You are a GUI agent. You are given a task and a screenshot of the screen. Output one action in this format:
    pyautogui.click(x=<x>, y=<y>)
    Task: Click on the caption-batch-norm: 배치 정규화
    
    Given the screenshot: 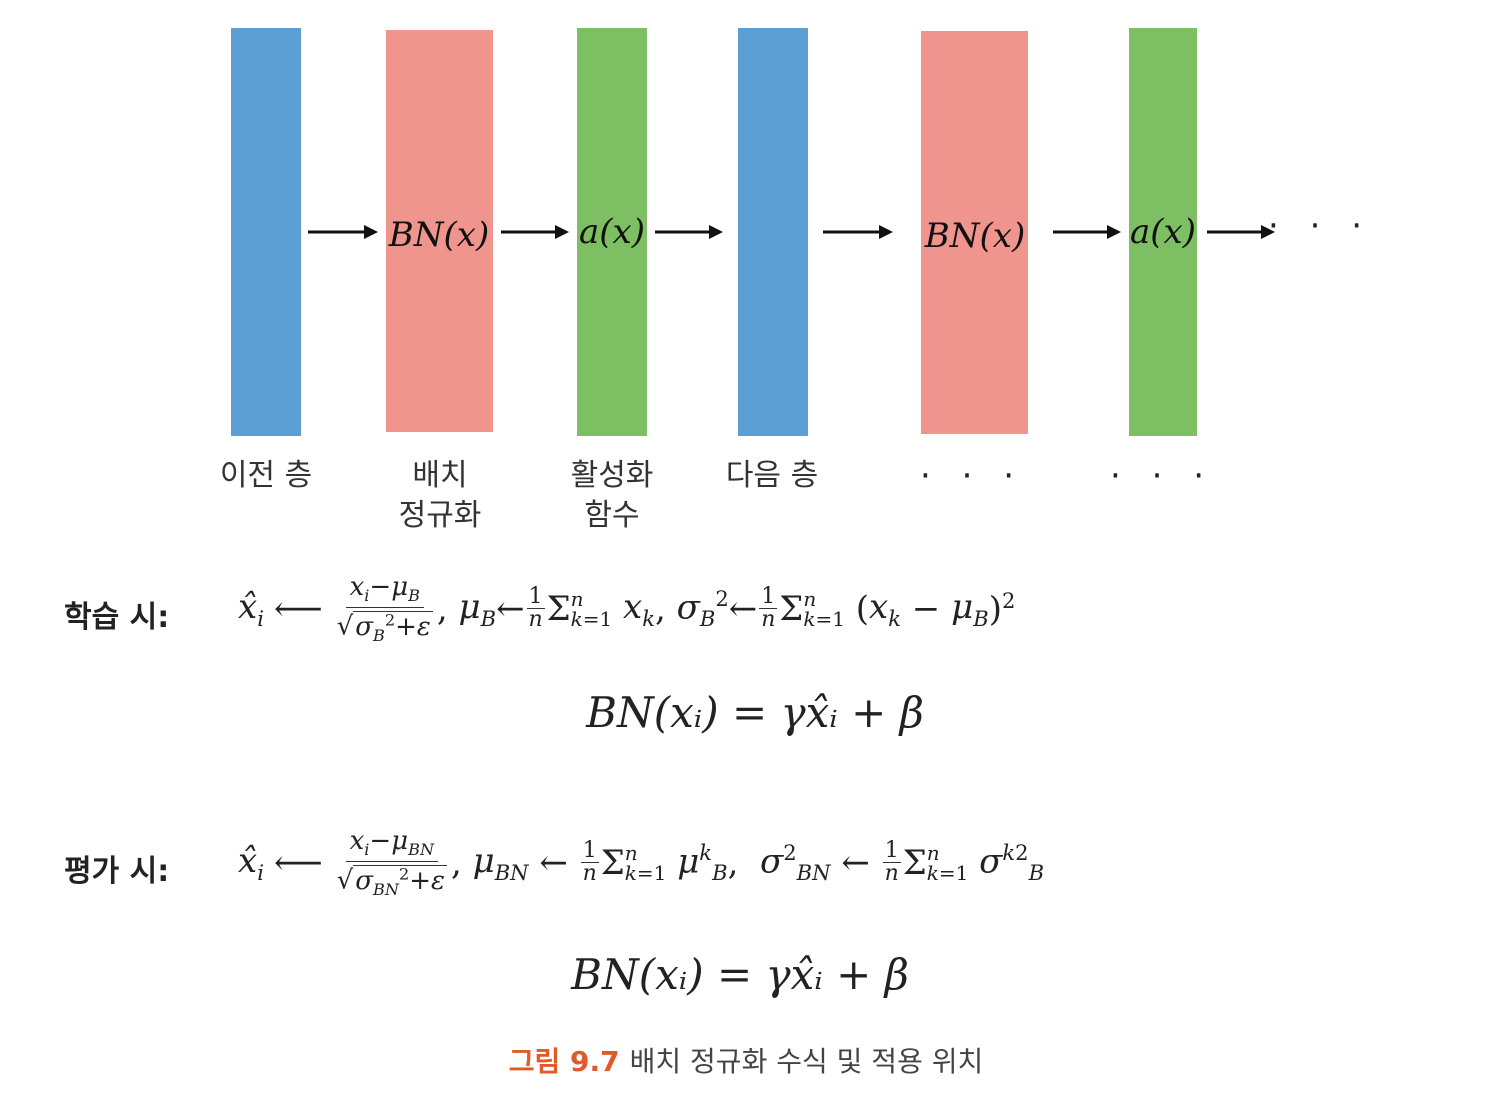 What is the action you would take?
    pyautogui.click(x=440, y=496)
    